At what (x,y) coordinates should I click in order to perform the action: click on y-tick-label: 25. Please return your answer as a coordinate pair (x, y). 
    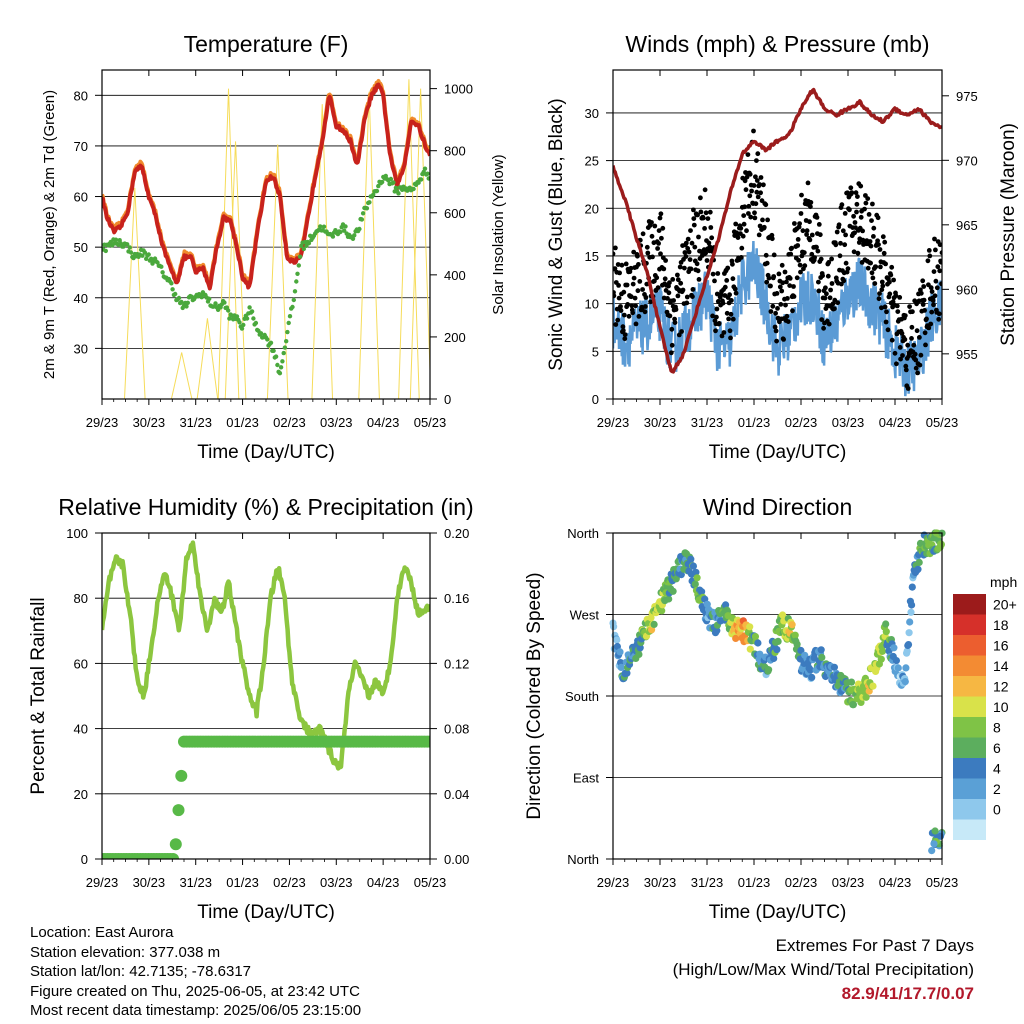
    Looking at the image, I should click on (592, 161).